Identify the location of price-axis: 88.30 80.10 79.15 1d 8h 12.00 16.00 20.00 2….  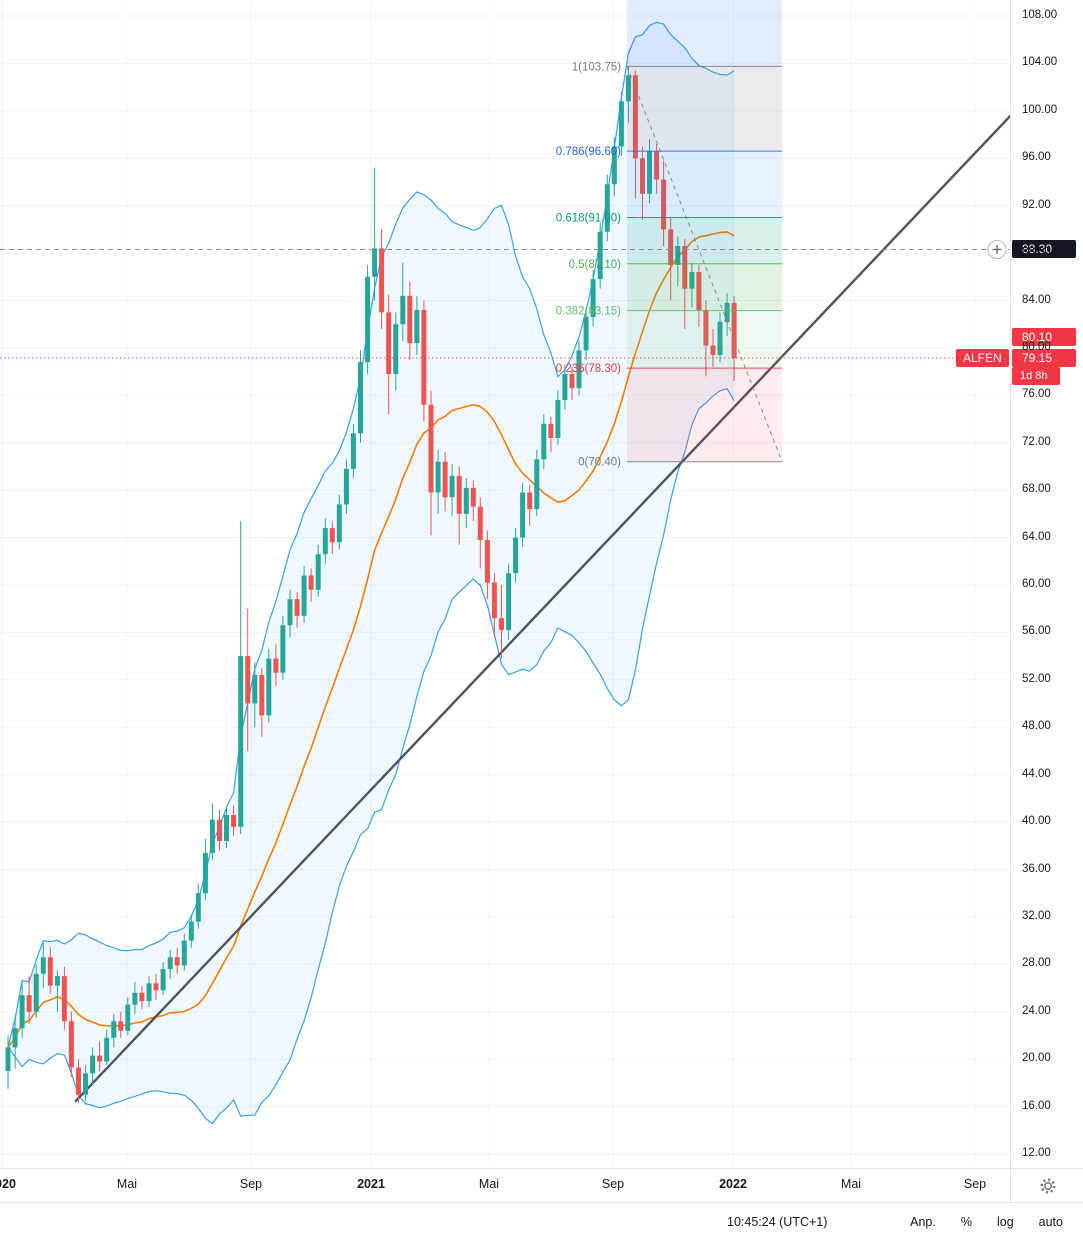
(1046, 584).